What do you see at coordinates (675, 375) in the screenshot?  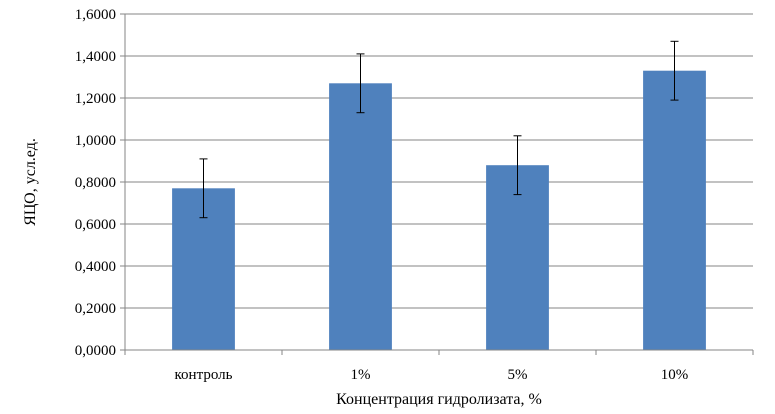 I see `x-category-label: 10%` at bounding box center [675, 375].